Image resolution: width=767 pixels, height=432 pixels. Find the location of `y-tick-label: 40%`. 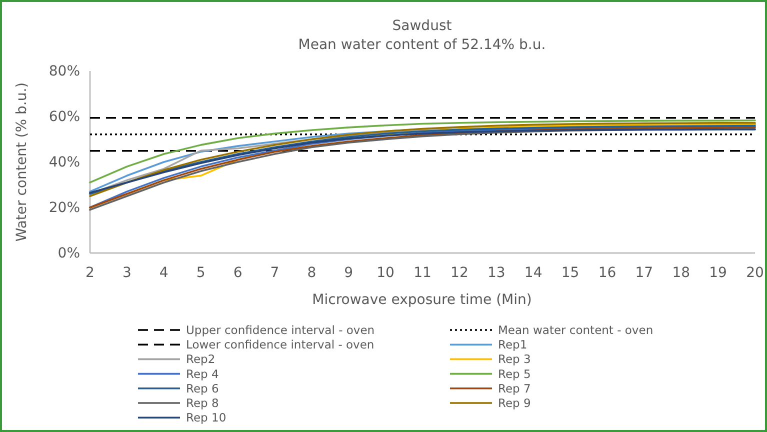

y-tick-label: 40% is located at coordinates (64, 162).